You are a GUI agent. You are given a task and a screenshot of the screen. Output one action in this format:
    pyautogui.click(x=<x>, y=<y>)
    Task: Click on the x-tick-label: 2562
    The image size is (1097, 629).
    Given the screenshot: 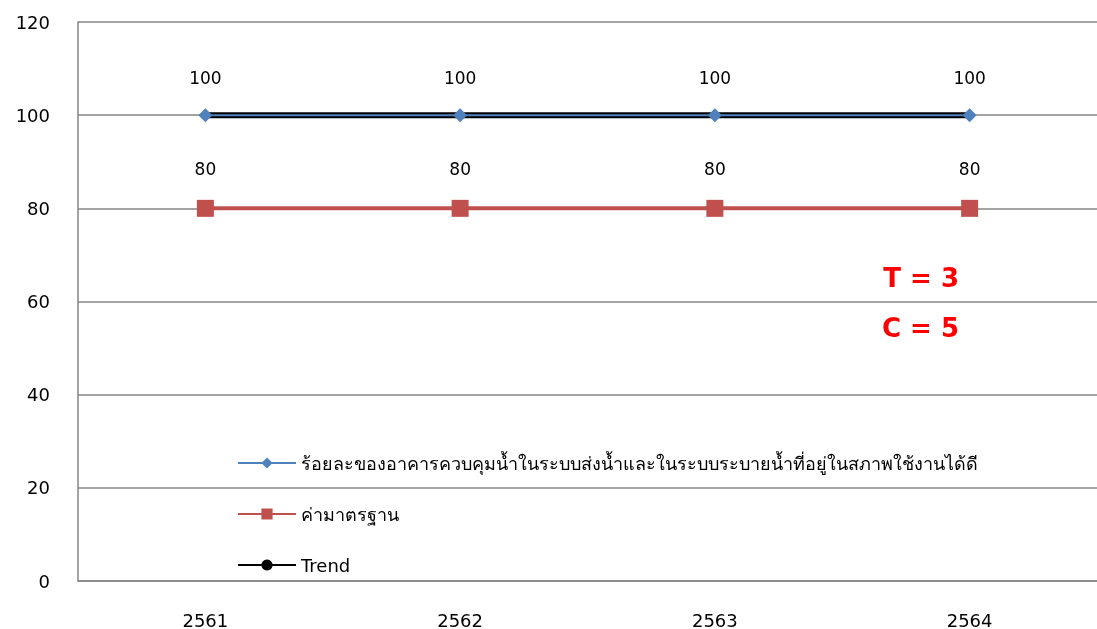 What is the action you would take?
    pyautogui.click(x=460, y=619)
    